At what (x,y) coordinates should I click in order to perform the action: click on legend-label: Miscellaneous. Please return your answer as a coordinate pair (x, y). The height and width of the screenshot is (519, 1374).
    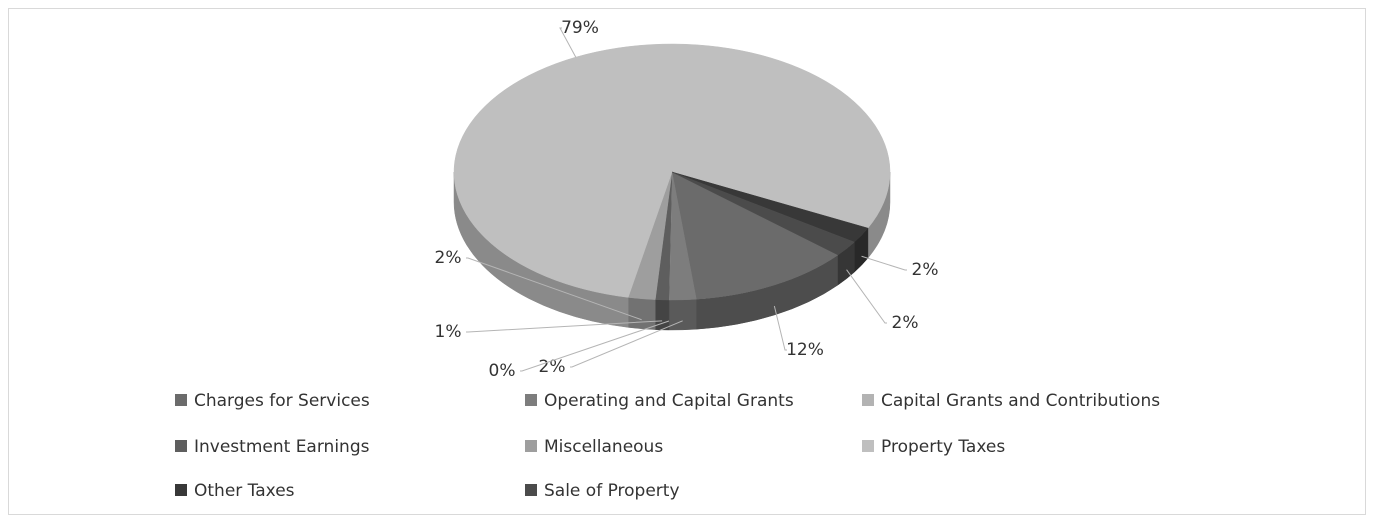
    Looking at the image, I should click on (603, 447).